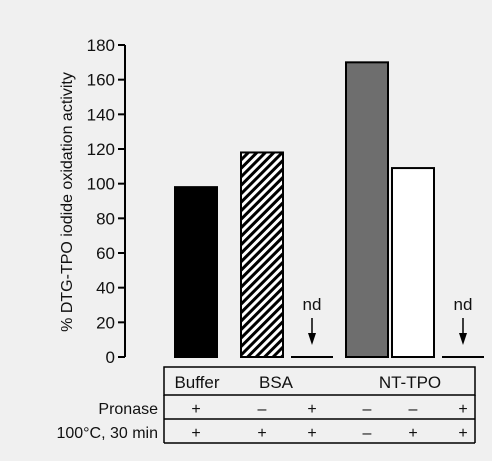 The width and height of the screenshot is (492, 461). What do you see at coordinates (105, 288) in the screenshot?
I see `y-tick-label: 40` at bounding box center [105, 288].